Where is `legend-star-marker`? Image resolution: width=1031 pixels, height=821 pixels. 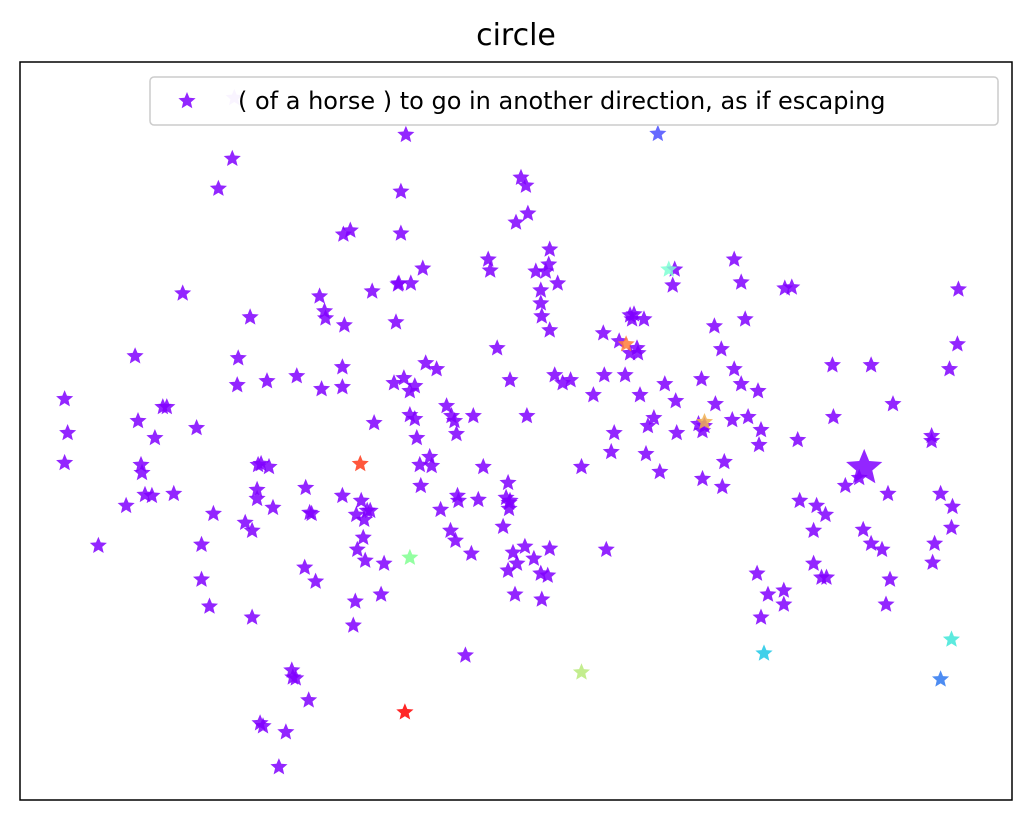
legend-star-marker is located at coordinates (187, 100).